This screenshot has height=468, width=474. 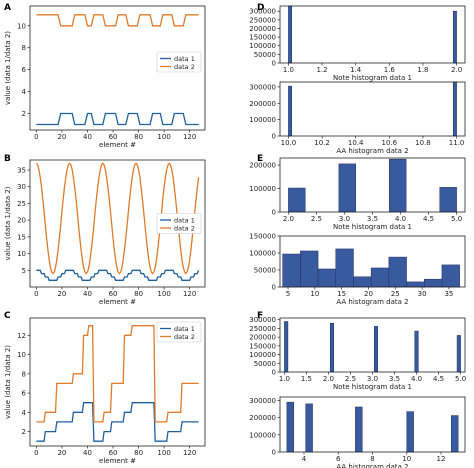 I want to click on x-tick-label-f_top: 3.5, so click(x=394, y=379).